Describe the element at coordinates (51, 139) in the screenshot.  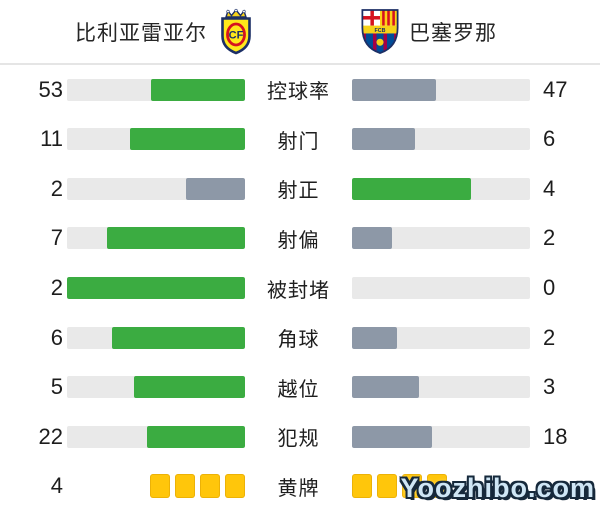
I see `home-value: 11` at that location.